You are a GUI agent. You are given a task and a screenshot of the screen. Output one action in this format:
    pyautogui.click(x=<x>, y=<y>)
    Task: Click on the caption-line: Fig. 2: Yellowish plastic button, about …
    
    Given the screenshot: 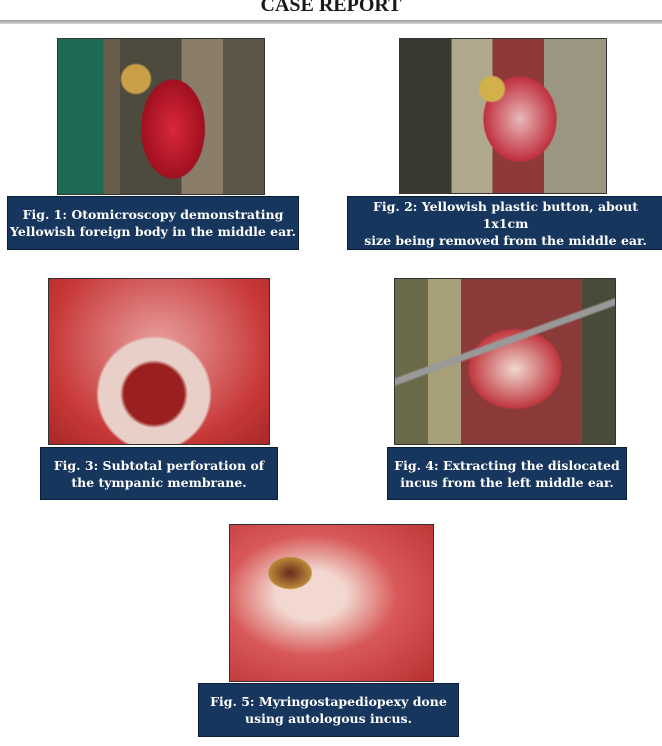 What is the action you would take?
    pyautogui.click(x=505, y=214)
    